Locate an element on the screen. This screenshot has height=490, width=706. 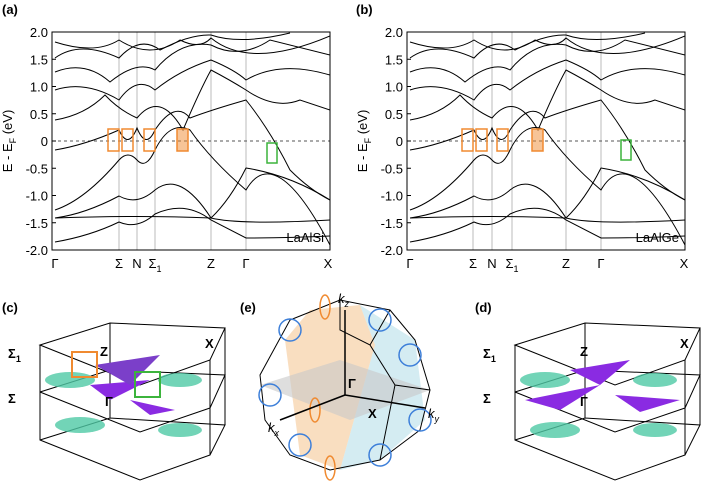
panel-label: (c) is located at coordinates (10, 307).